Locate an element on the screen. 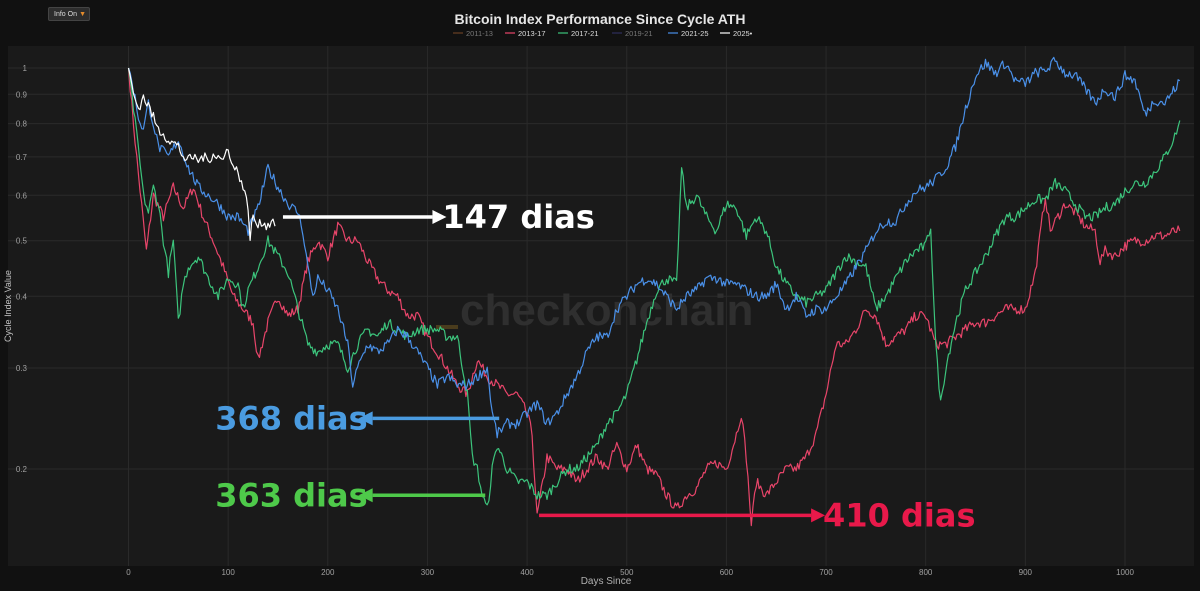  x-axis-ticks: 0 100 200 300 400 500 600 700 800 900 1000 is located at coordinates (630, 572).